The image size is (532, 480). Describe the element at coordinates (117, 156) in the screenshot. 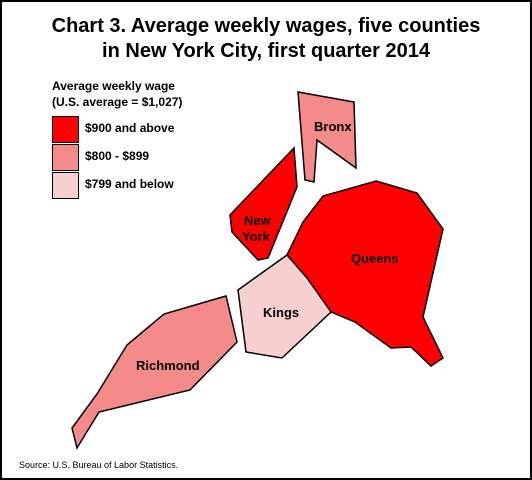

I see `legend-label: $800 - $899` at that location.